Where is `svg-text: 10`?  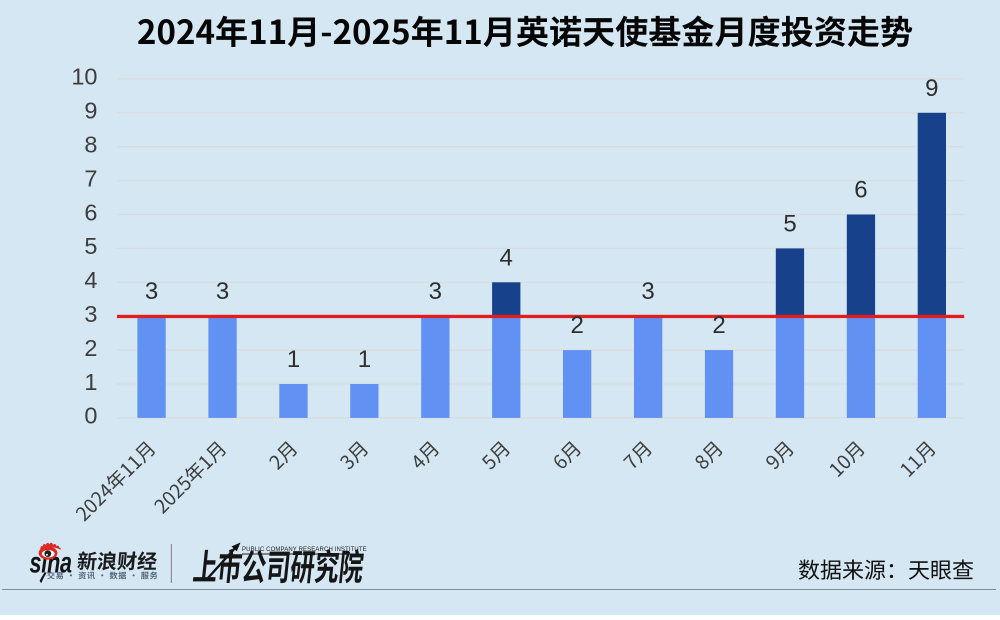
svg-text: 10 is located at coordinates (84, 77).